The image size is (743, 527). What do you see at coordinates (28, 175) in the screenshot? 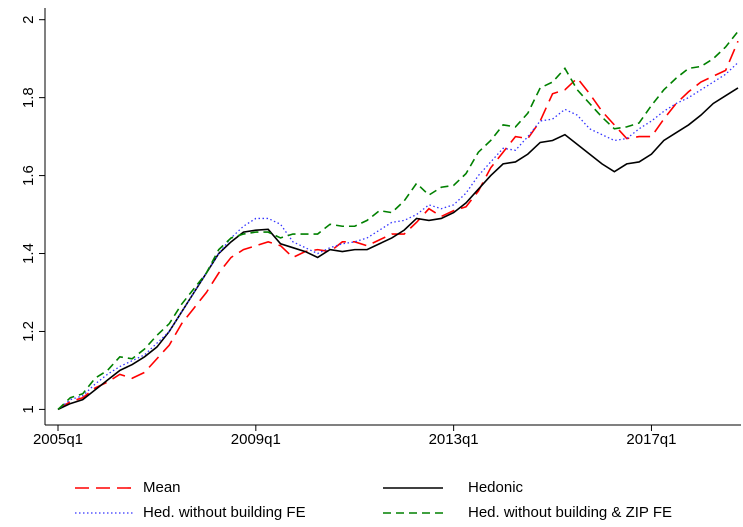
I see `y-tick-label: 1.6` at bounding box center [28, 175].